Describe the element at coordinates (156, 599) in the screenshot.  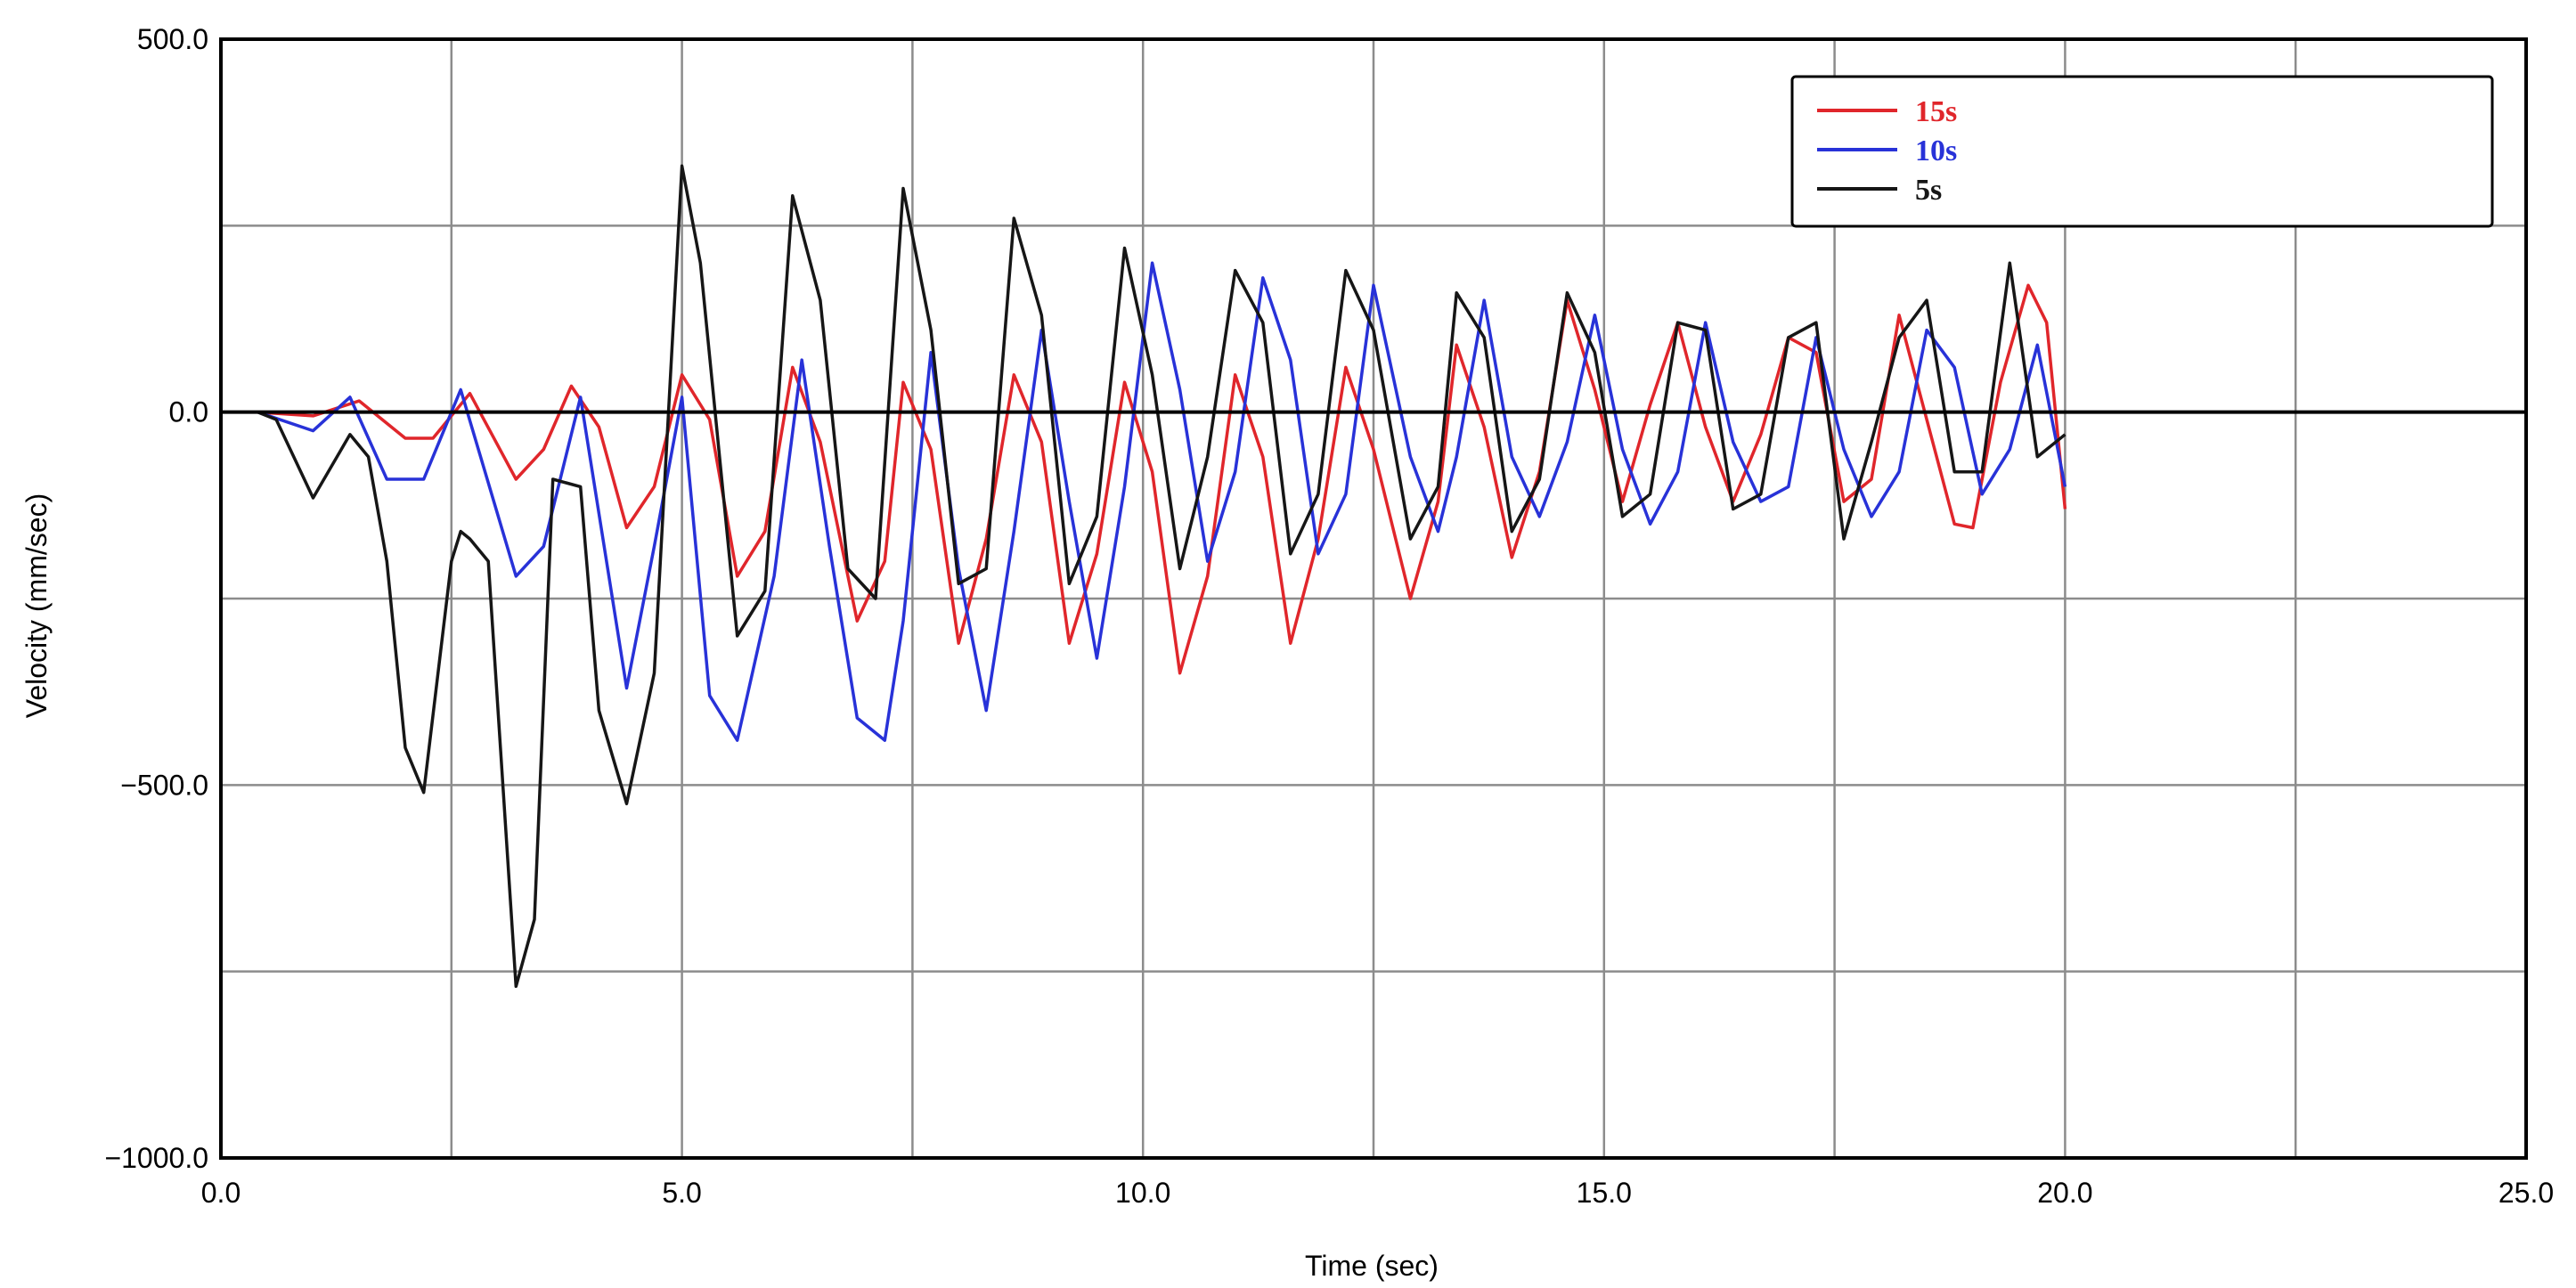
I see `y-tick-labels: 500.0 0.0 −500.0 −1000.0` at that location.